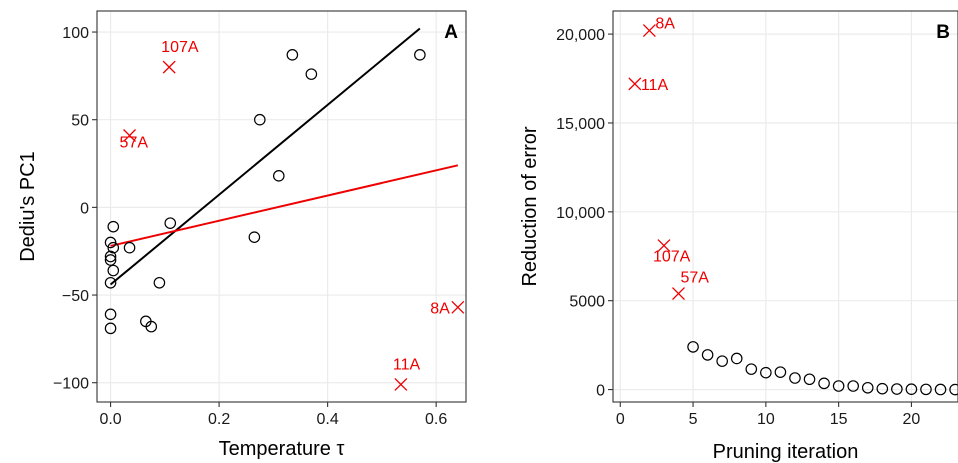 Image resolution: width=958 pixels, height=463 pixels. What do you see at coordinates (75, 33) in the screenshot?
I see `y-tick-label: 100` at bounding box center [75, 33].